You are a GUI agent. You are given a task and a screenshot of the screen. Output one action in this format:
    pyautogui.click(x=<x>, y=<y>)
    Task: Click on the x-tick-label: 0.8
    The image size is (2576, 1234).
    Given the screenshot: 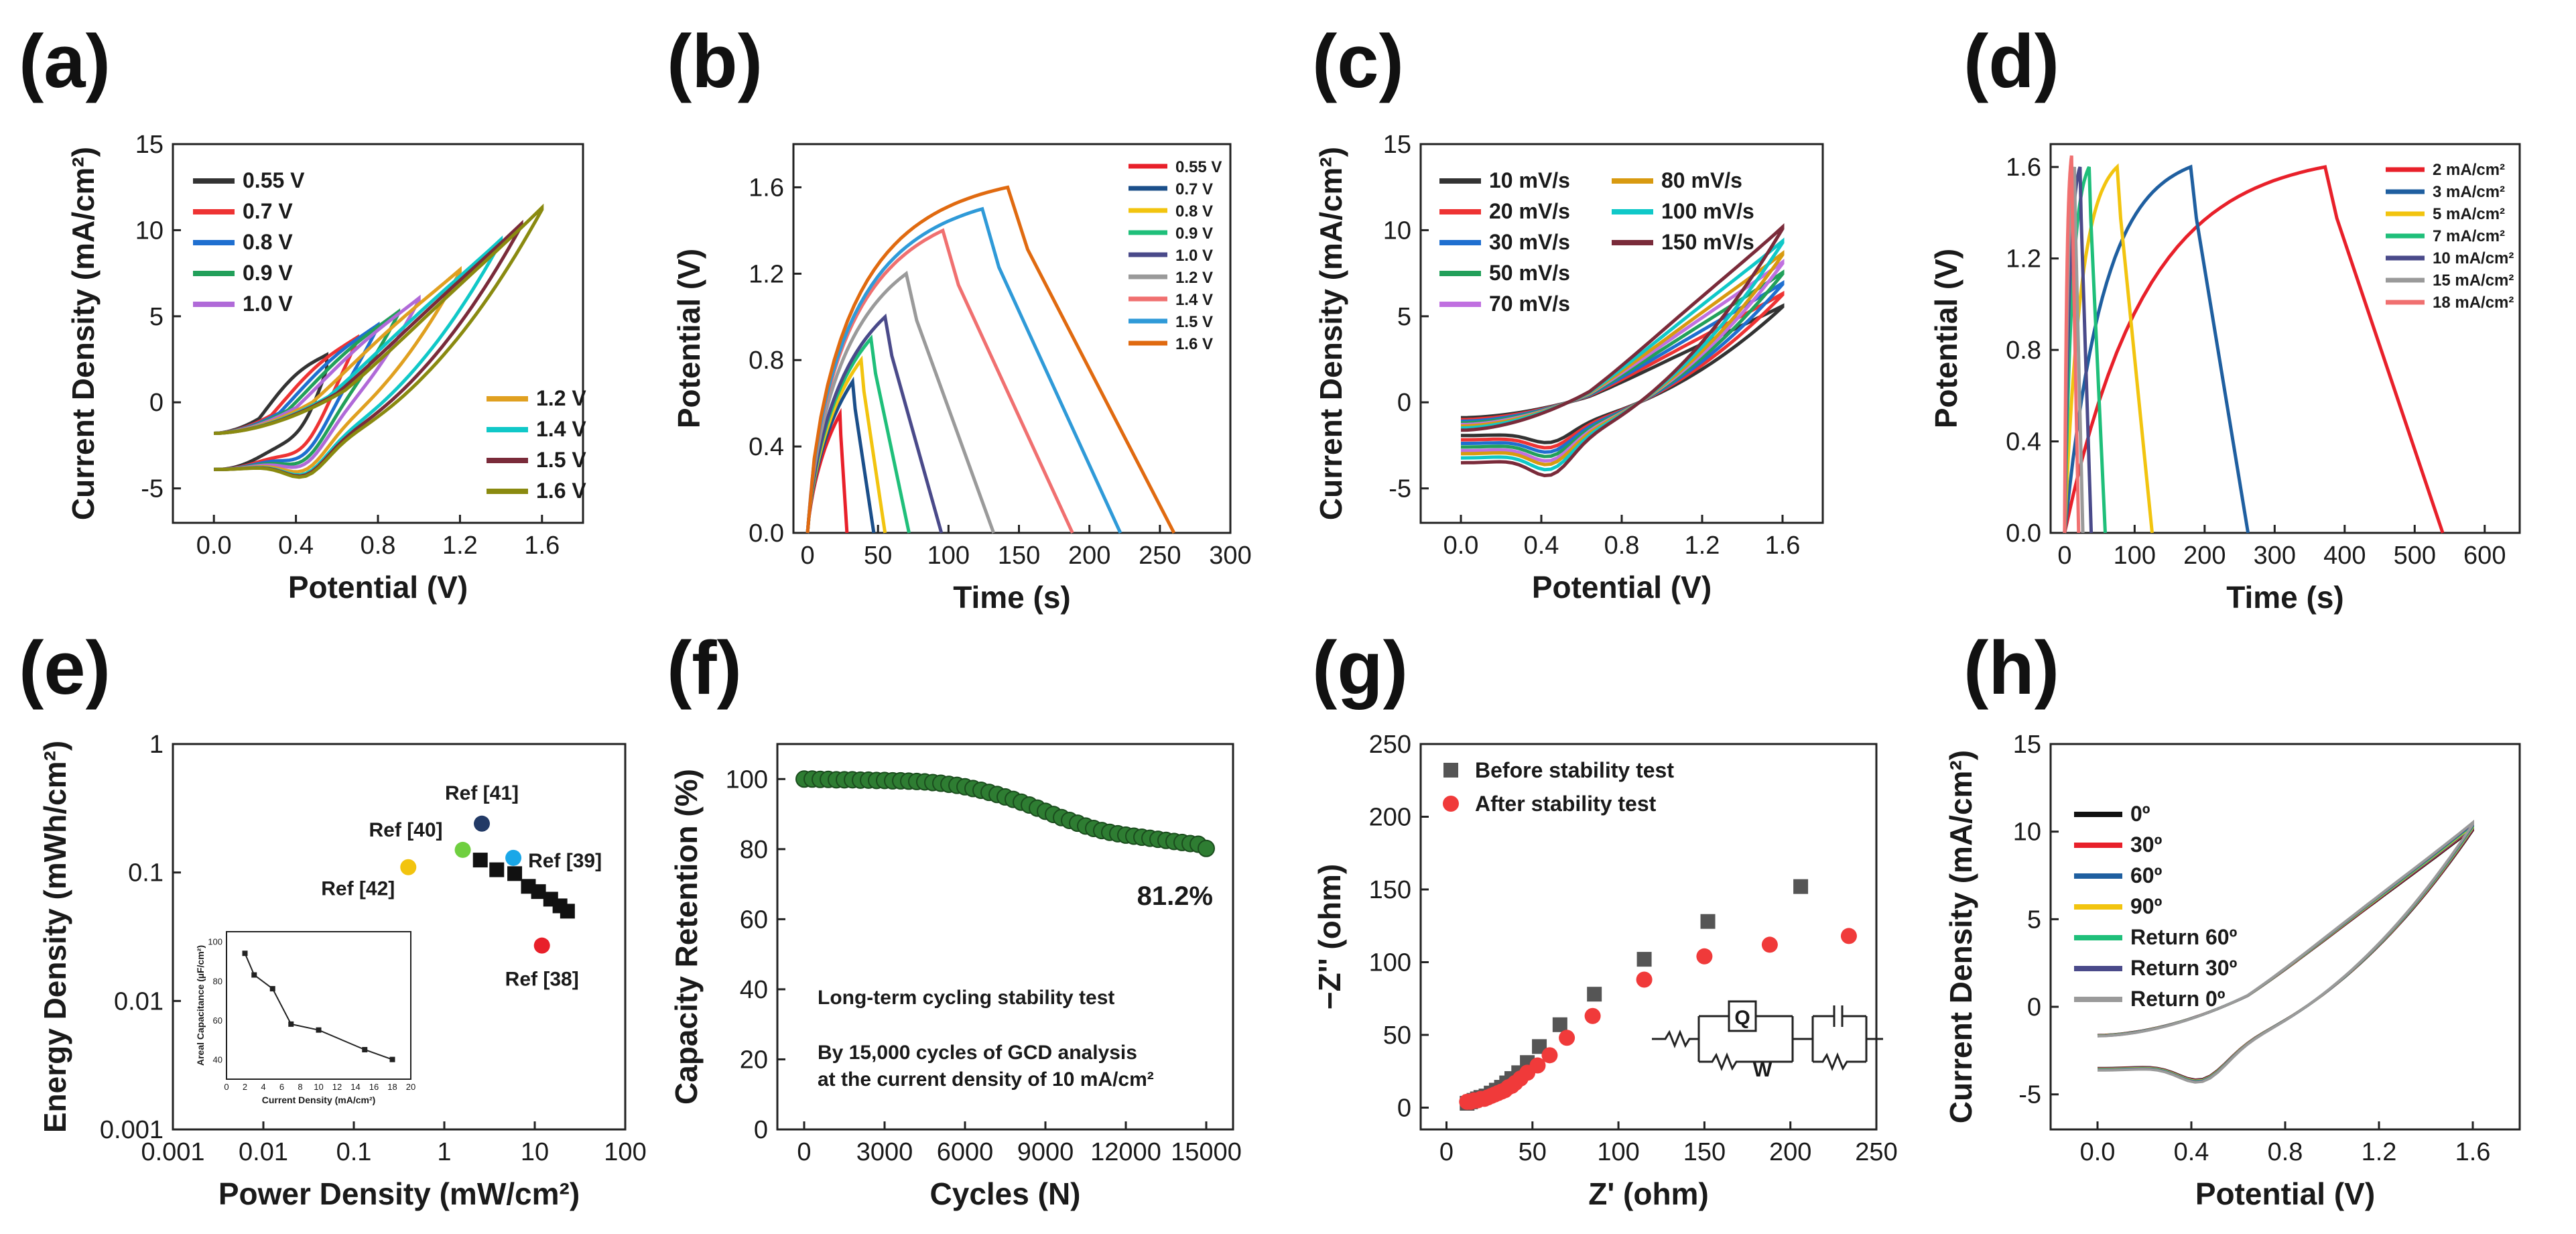 What is the action you would take?
    pyautogui.click(x=378, y=546)
    